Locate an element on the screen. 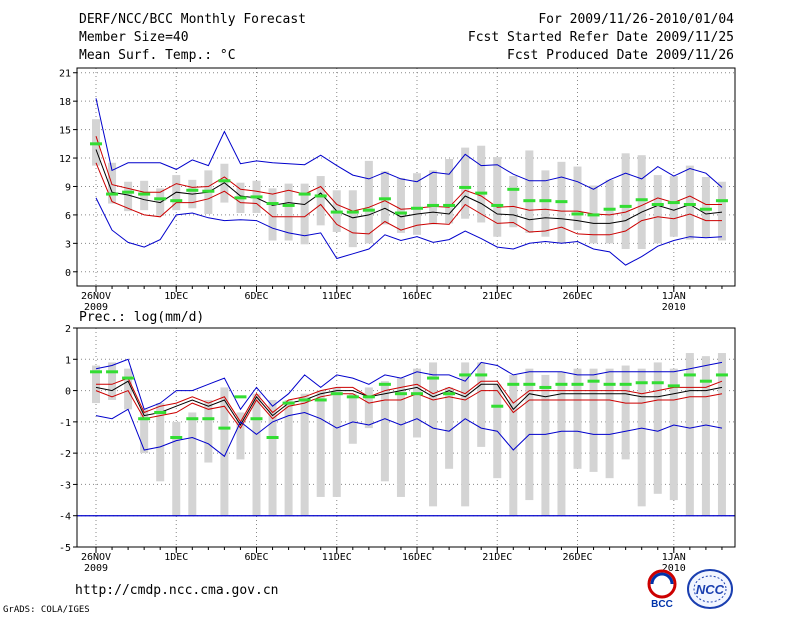 The height and width of the screenshot is (618, 800). y-tick-label: -3 is located at coordinates (65, 485).